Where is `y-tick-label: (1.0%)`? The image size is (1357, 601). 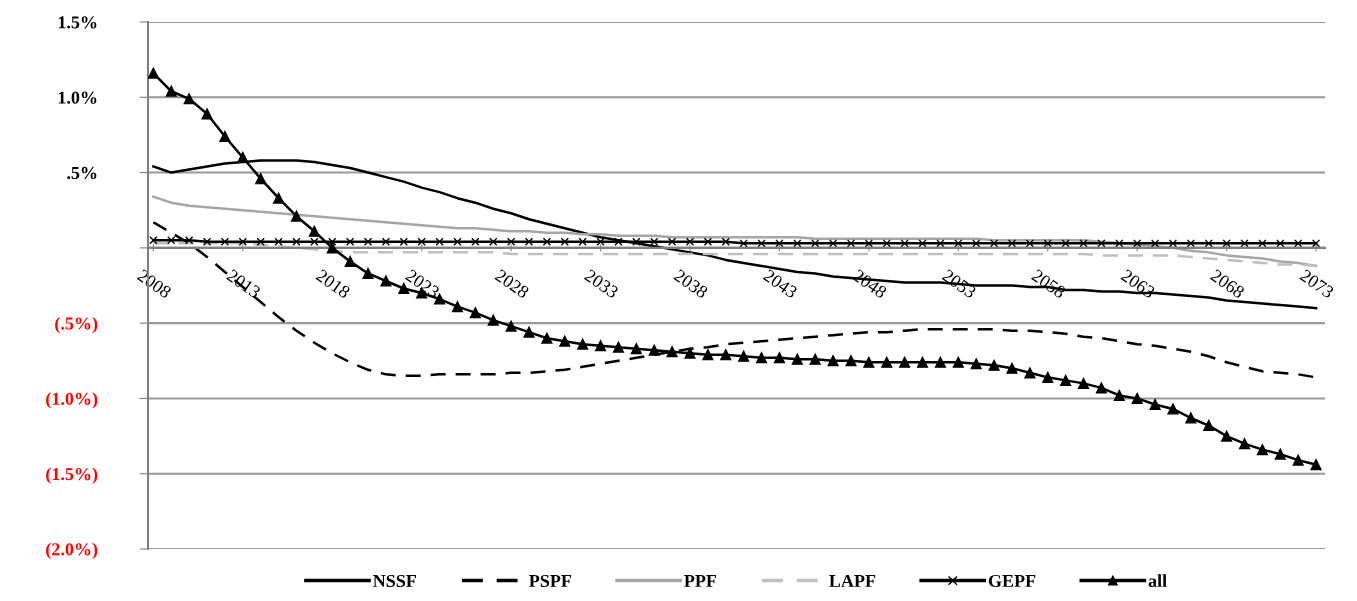
y-tick-label: (1.0%) is located at coordinates (72, 400).